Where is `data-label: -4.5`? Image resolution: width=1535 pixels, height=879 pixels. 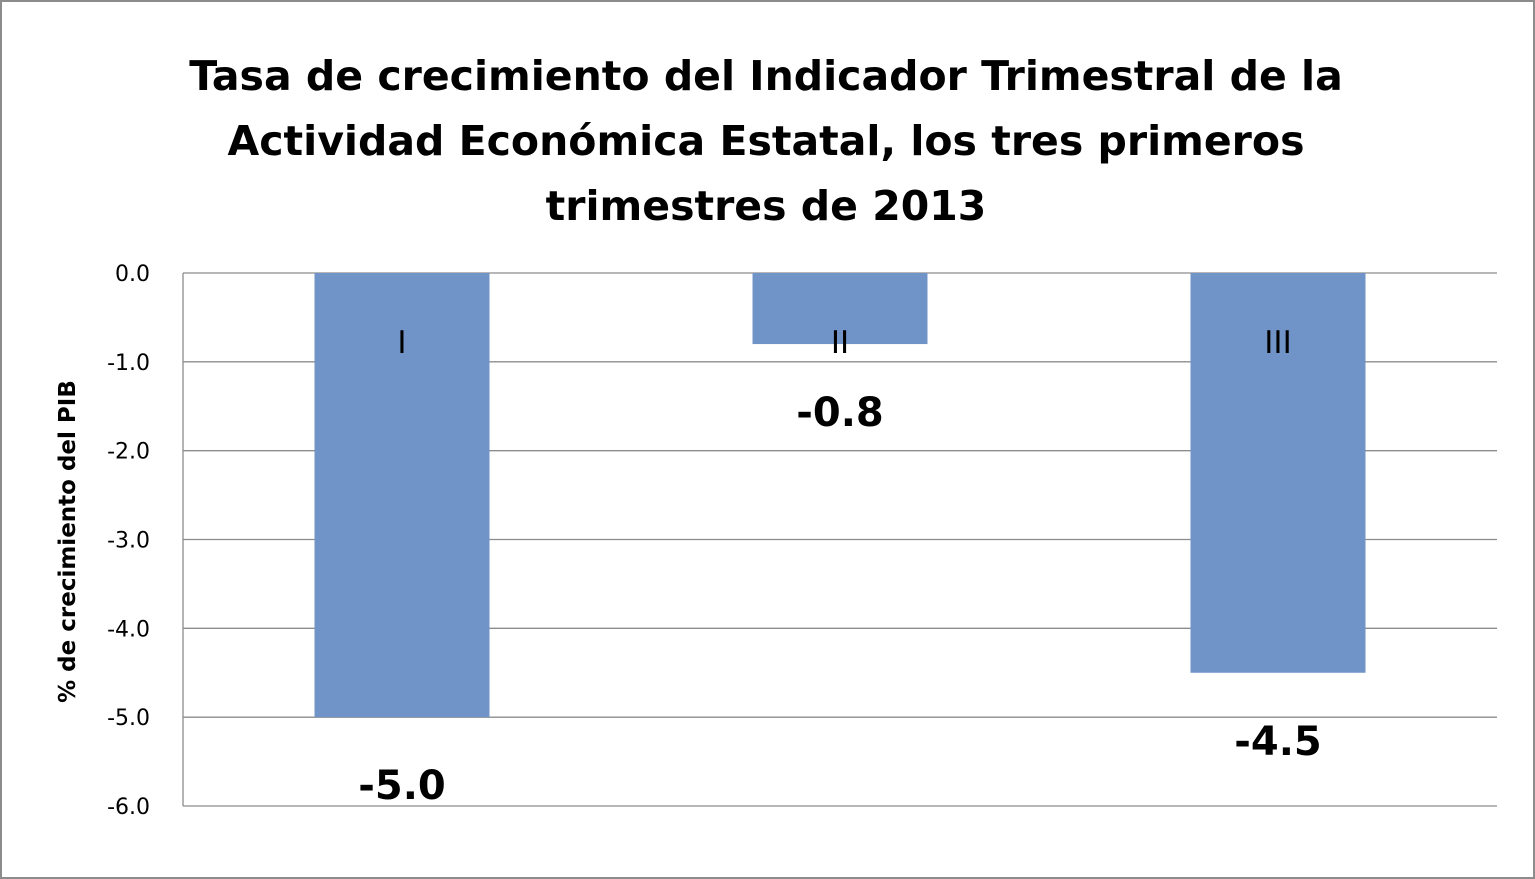
data-label: -4.5 is located at coordinates (1277, 742).